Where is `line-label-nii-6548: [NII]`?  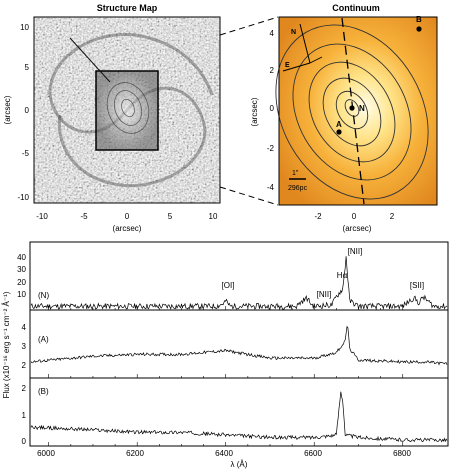 line-label-nii-6548: [NII] is located at coordinates (324, 294).